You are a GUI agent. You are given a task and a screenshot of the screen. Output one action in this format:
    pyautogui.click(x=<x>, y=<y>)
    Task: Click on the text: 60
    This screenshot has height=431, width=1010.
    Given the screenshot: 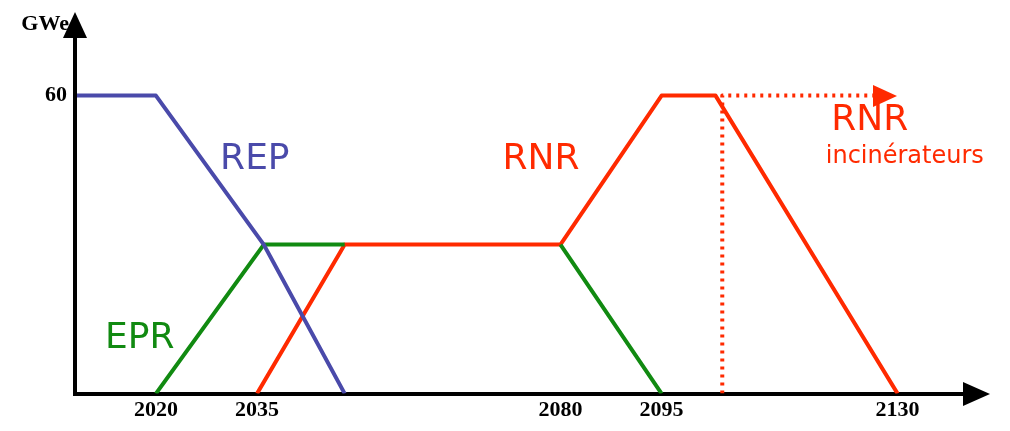 What is the action you would take?
    pyautogui.click(x=56, y=94)
    